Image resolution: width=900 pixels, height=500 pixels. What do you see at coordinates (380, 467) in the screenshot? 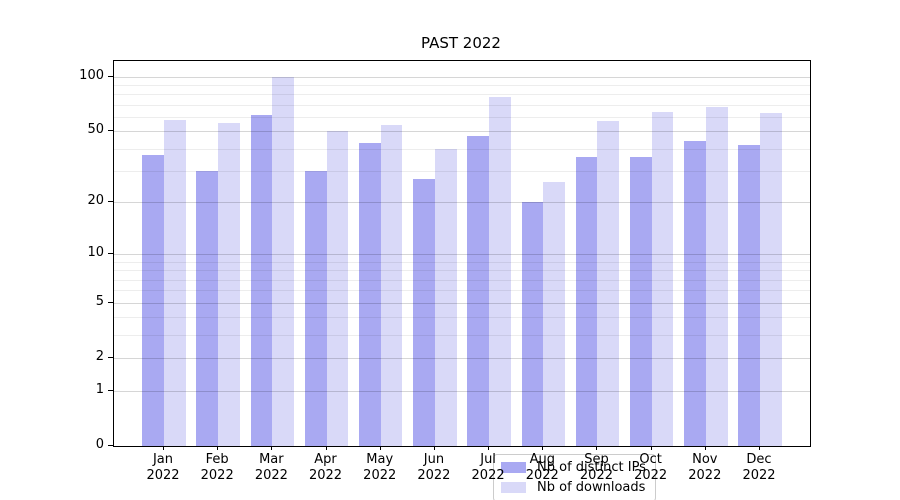
I see `x-tick-label: May 2022` at bounding box center [380, 467].